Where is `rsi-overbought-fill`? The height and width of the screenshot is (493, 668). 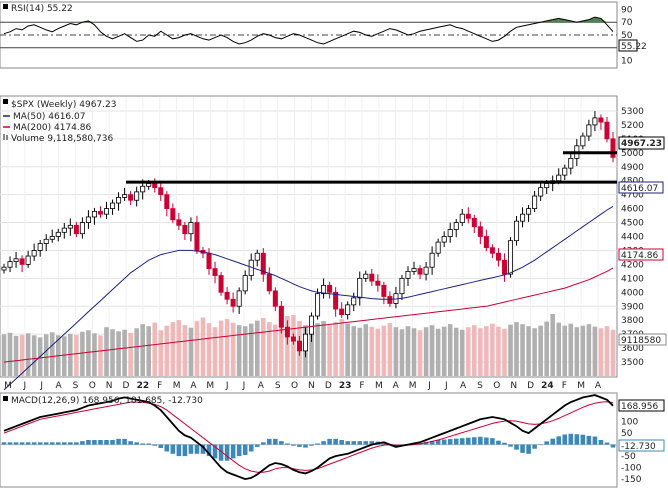
rsi-overbought-fill is located at coordinates (591, 20).